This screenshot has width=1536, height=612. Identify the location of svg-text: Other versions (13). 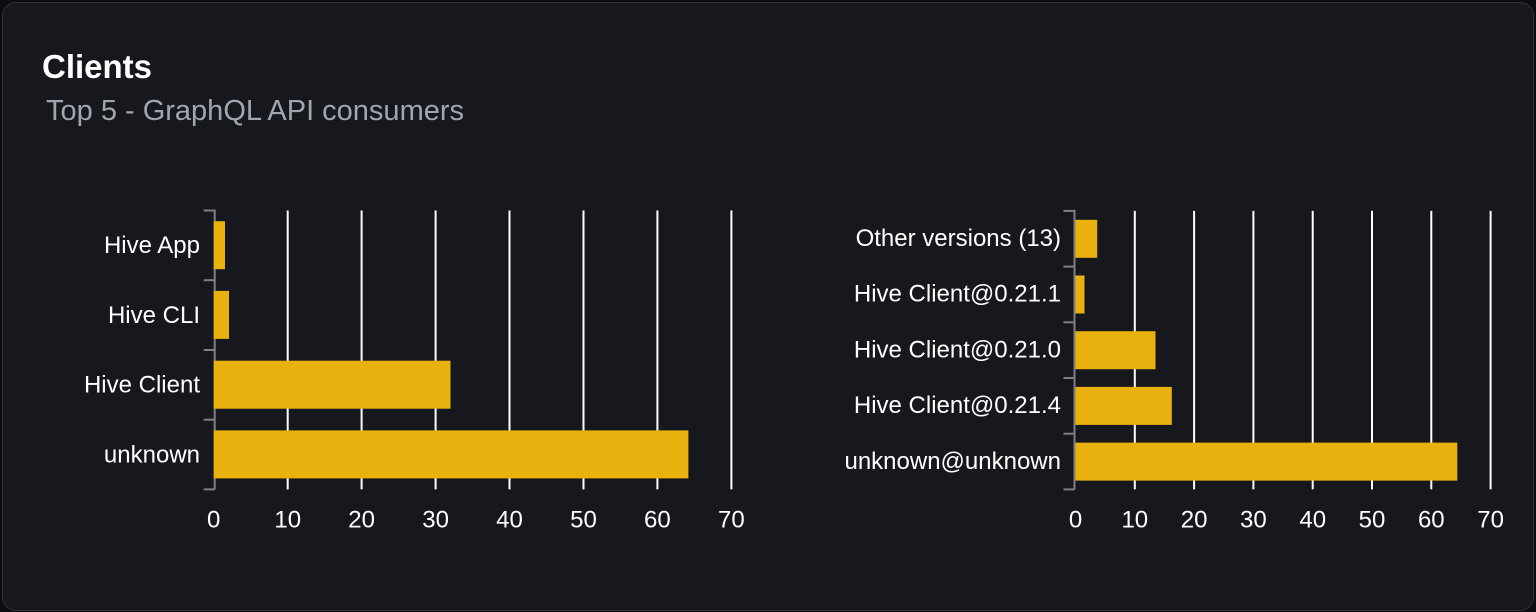
(958, 238).